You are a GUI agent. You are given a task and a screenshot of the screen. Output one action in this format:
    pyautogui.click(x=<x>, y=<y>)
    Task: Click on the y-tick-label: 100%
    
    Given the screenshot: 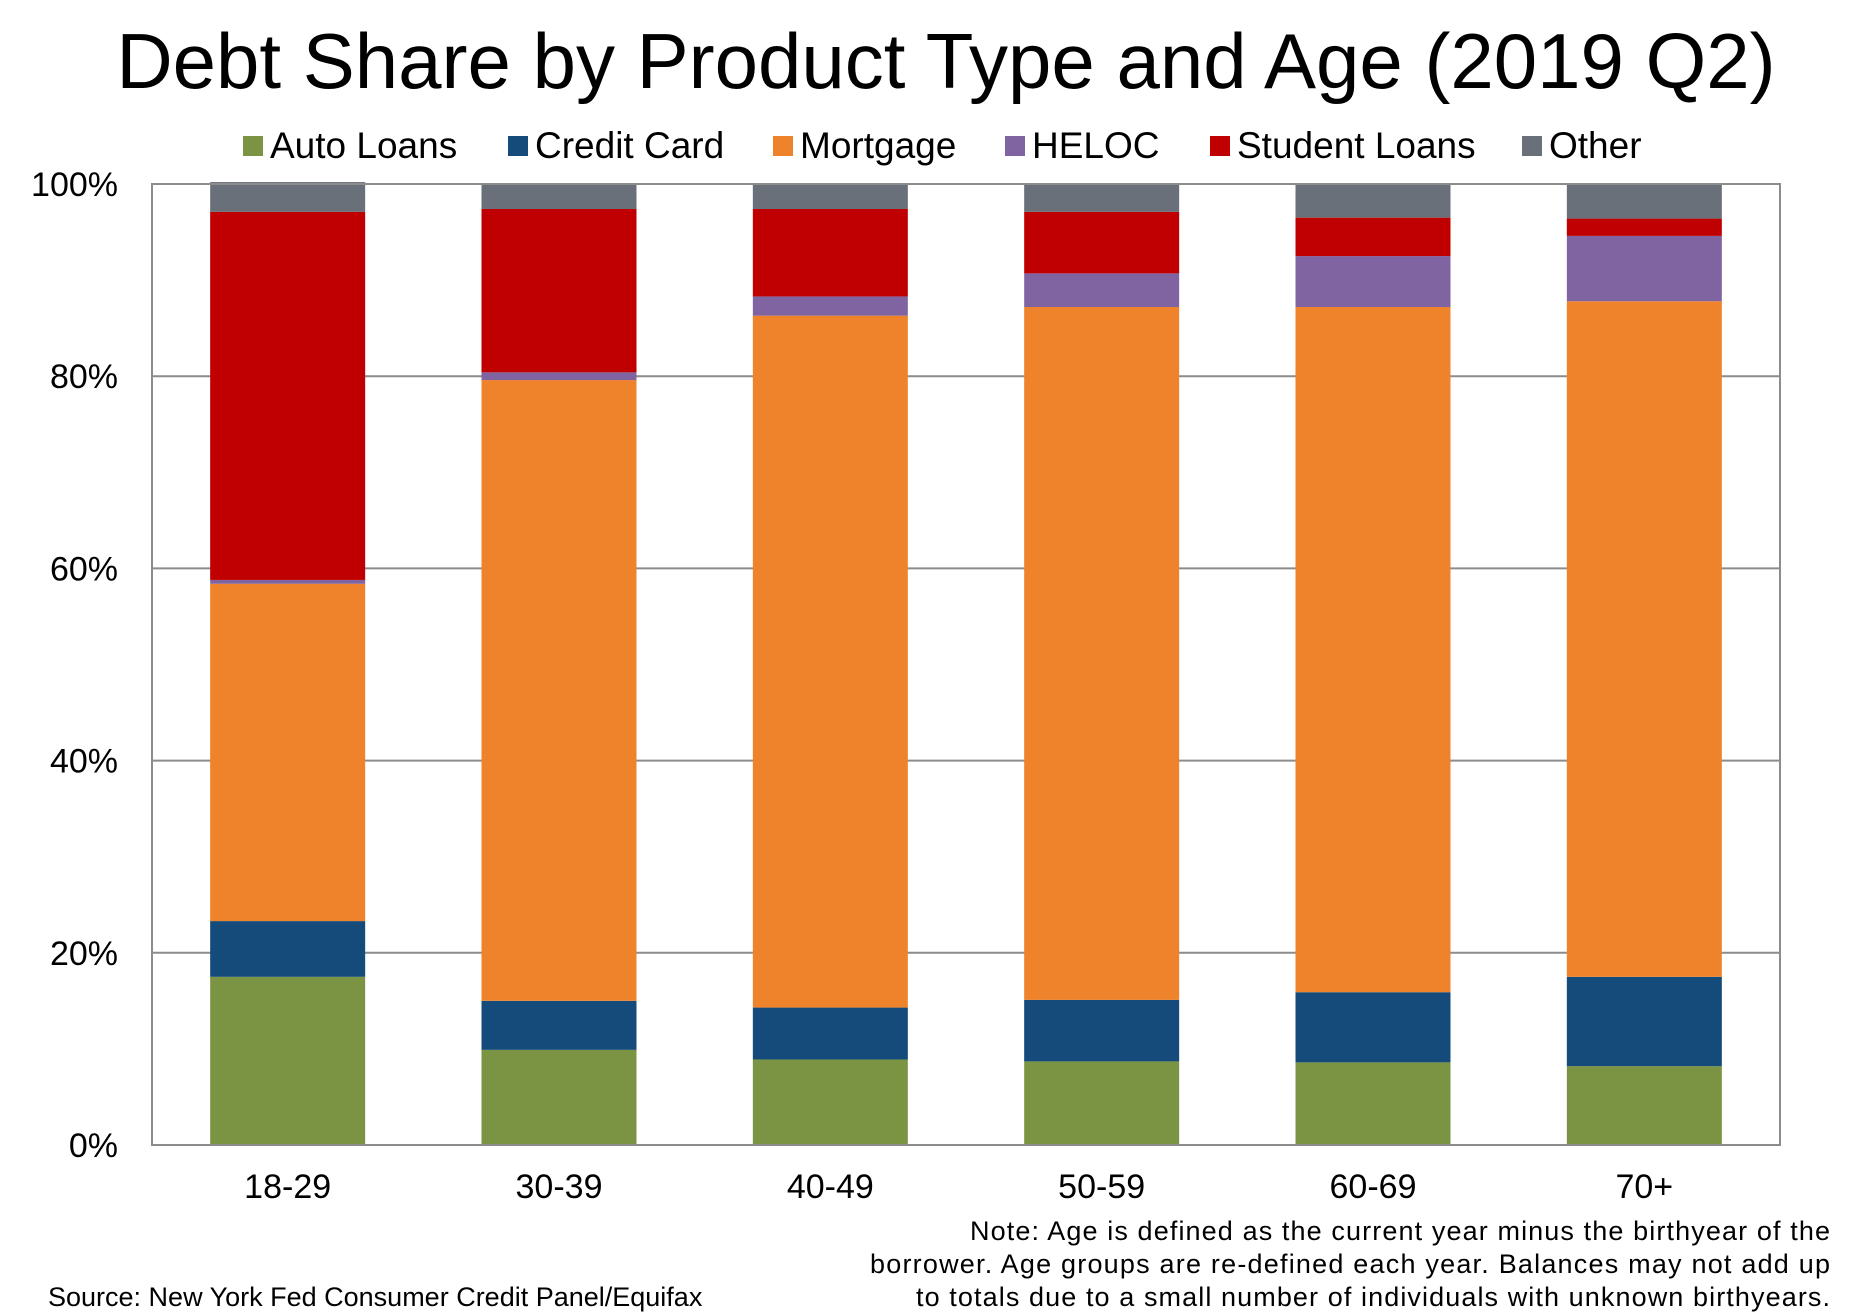 What is the action you would take?
    pyautogui.click(x=74, y=185)
    